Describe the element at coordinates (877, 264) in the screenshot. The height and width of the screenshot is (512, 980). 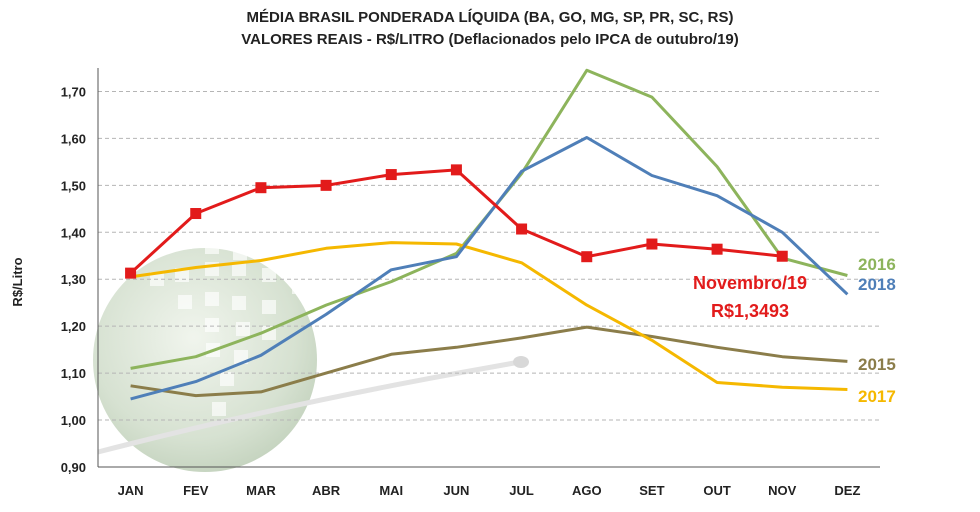
I see `series-label-2016: 2016` at that location.